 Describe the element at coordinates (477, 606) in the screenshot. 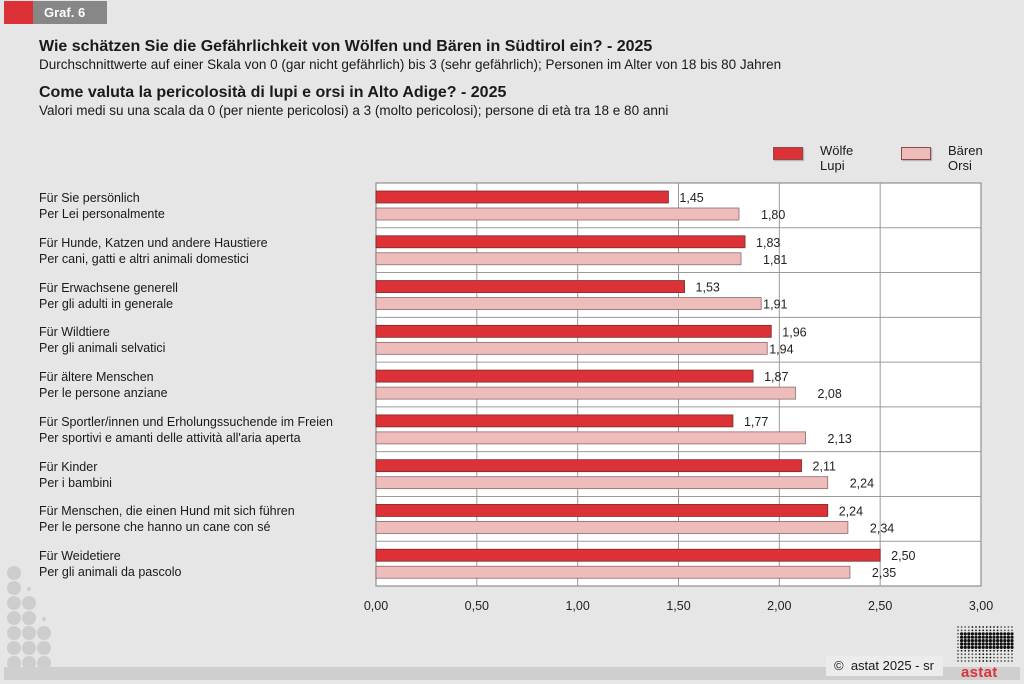

I see `x-tick-label: 0,50` at that location.